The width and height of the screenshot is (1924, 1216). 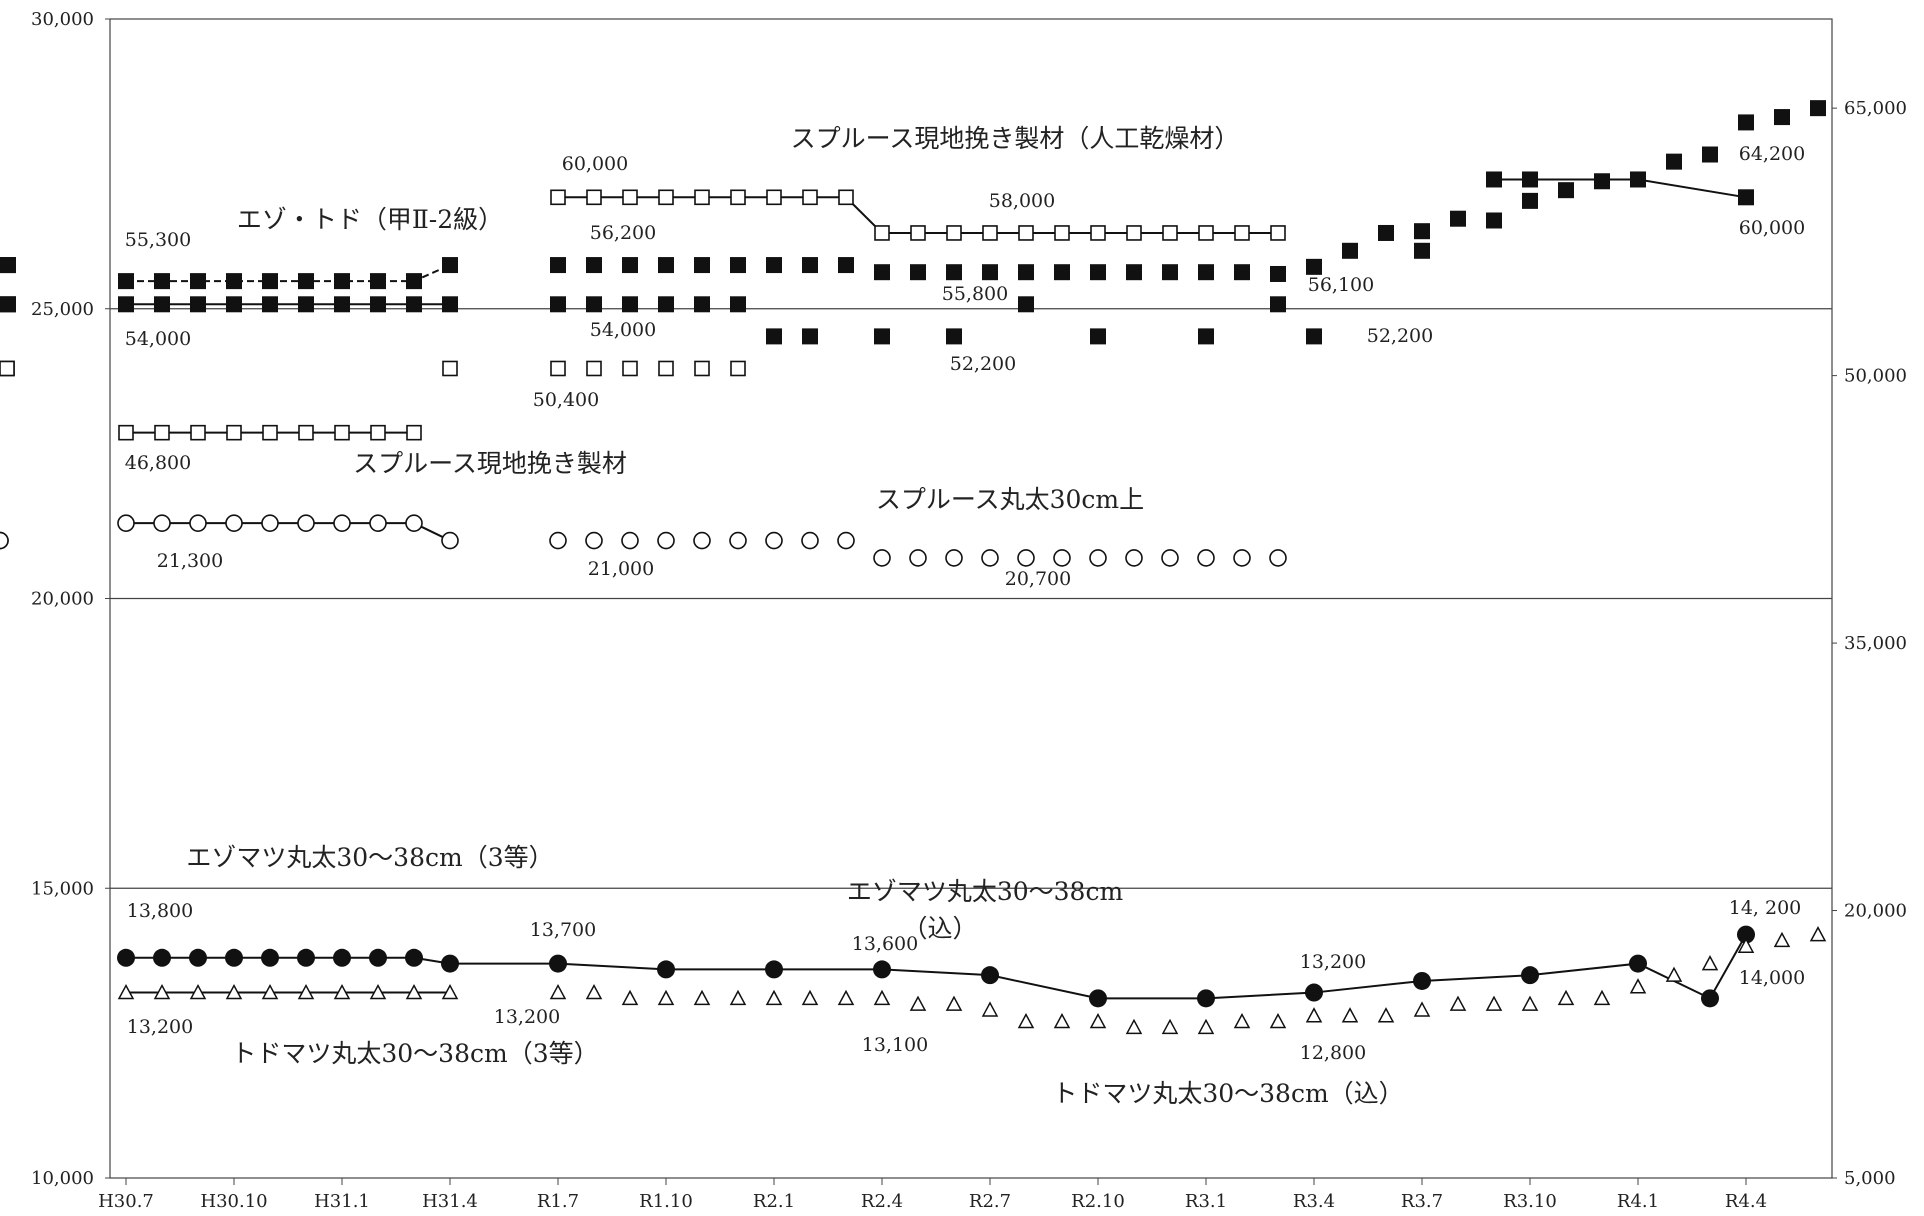 What do you see at coordinates (490, 463) in the screenshot?
I see `series-annotation: スプルース現地挽き製材` at bounding box center [490, 463].